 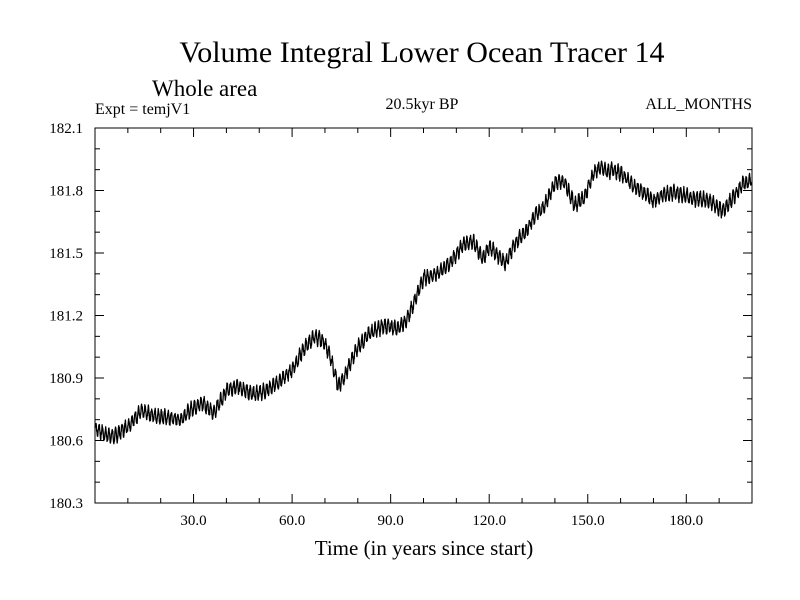 I want to click on x-tick-label: 150.0, so click(x=588, y=521).